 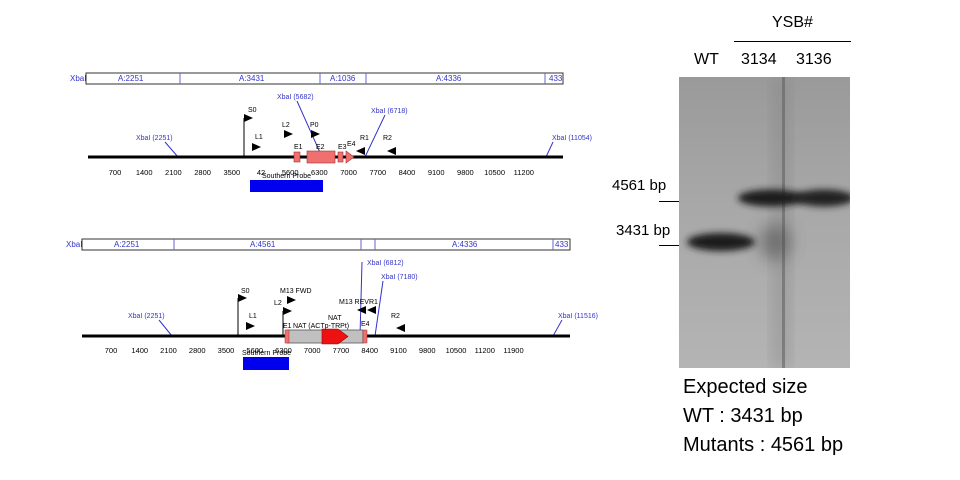 What do you see at coordinates (513, 350) in the screenshot?
I see `scale-tick-label: 11900` at bounding box center [513, 350].